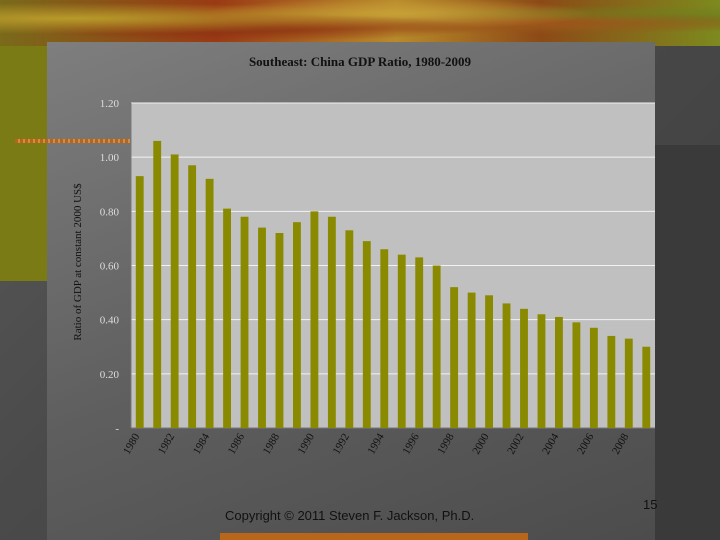 The image size is (720, 540). I want to click on y-tick-label: 0.80, so click(110, 212).